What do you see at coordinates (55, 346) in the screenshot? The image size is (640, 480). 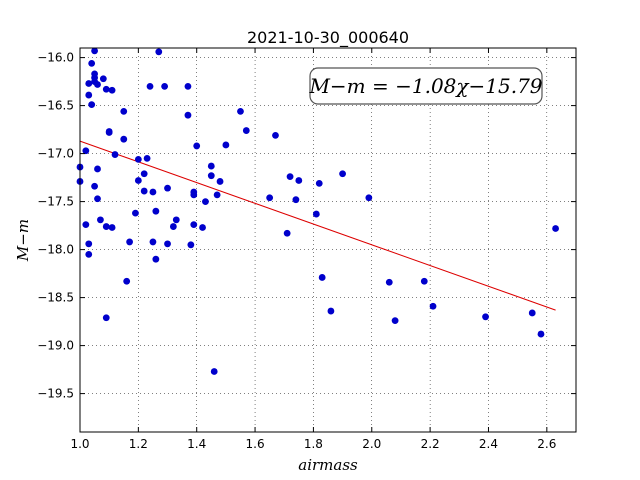 I see `y-tick-label: −19.0` at bounding box center [55, 346].